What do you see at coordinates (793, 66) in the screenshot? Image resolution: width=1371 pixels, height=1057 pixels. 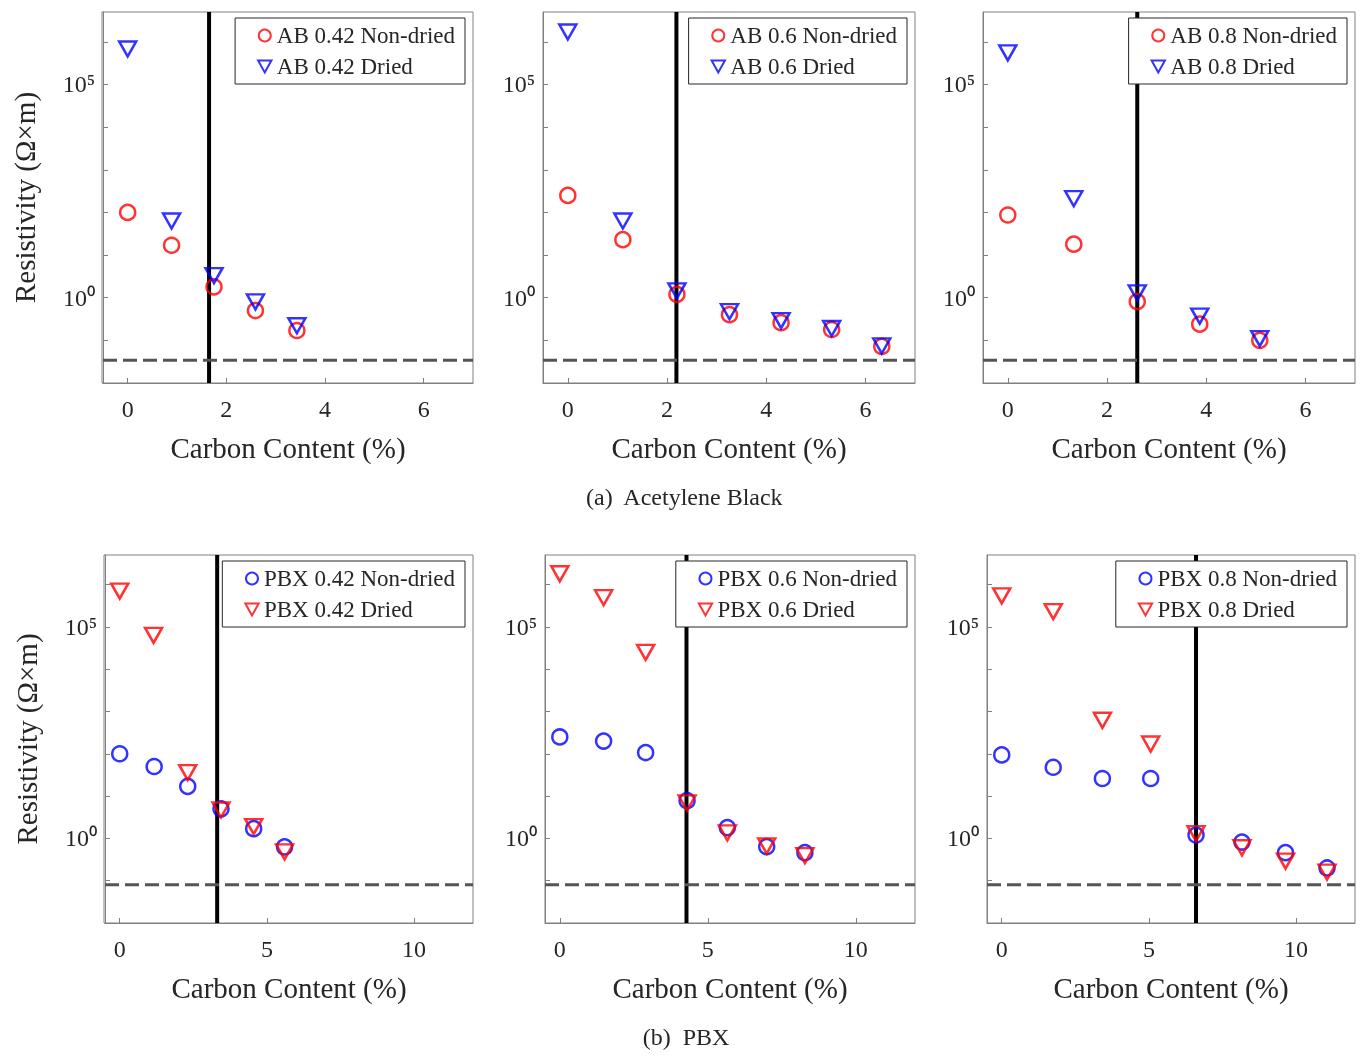 I see `legend-label: AB 0.6 Dried` at bounding box center [793, 66].